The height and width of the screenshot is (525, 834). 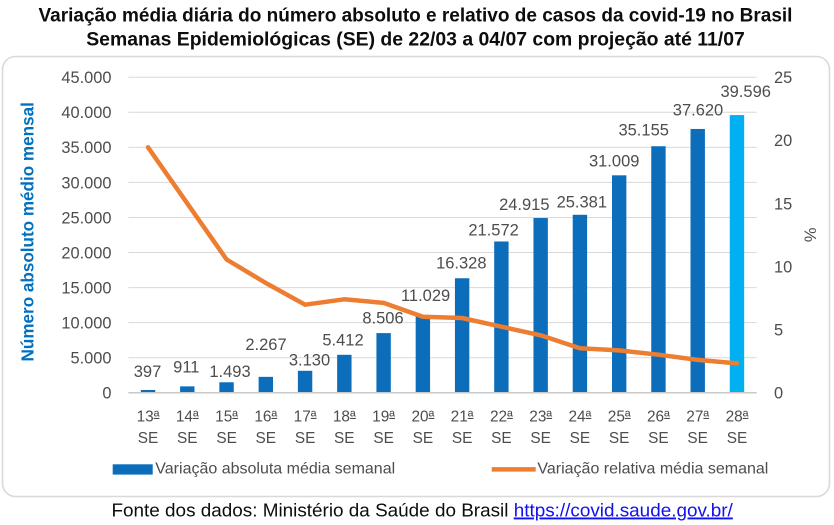 What do you see at coordinates (783, 204) in the screenshot?
I see `svg-text: 15` at bounding box center [783, 204].